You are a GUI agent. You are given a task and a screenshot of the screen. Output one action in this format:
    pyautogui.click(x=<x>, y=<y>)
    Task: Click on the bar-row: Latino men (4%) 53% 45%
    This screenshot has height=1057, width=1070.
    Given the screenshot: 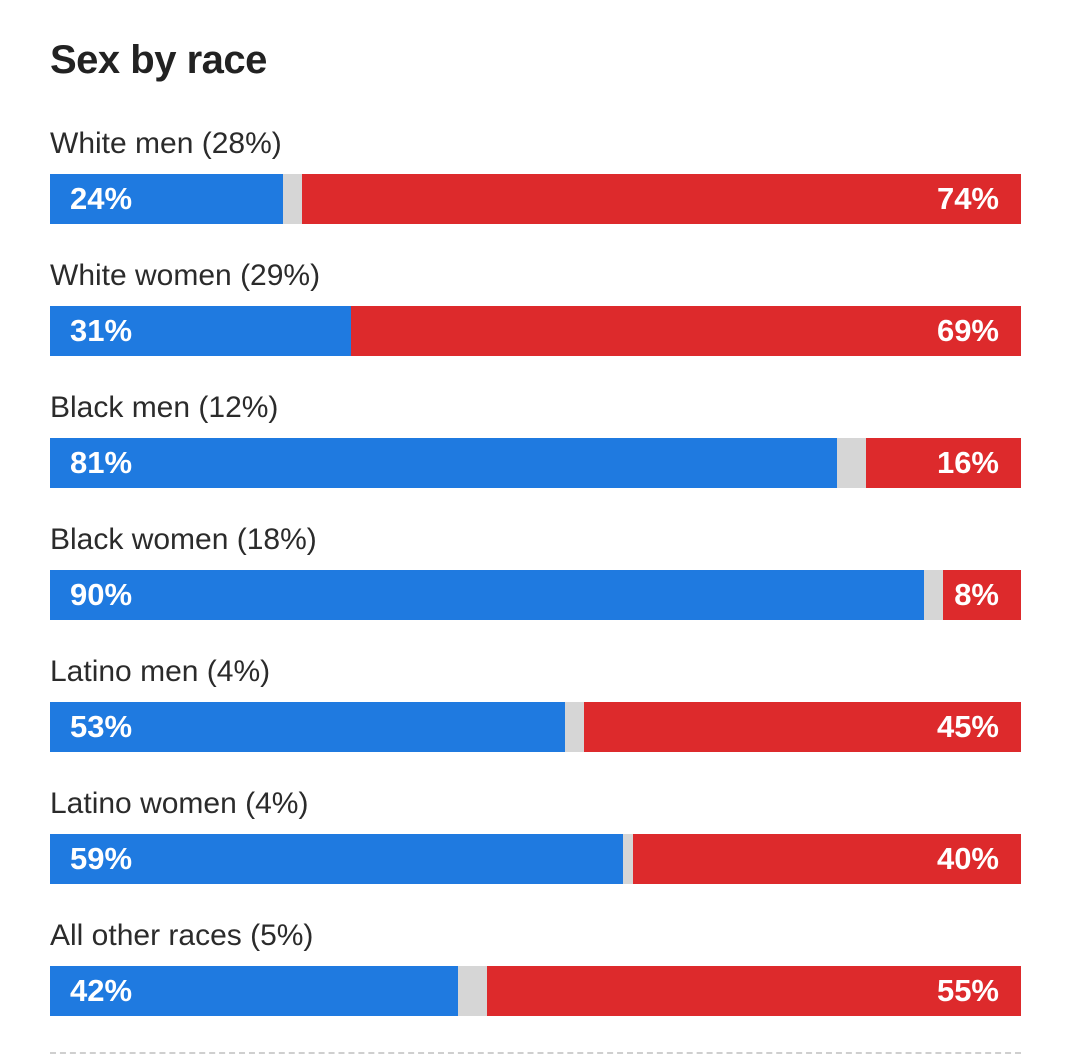 What is the action you would take?
    pyautogui.click(x=535, y=710)
    